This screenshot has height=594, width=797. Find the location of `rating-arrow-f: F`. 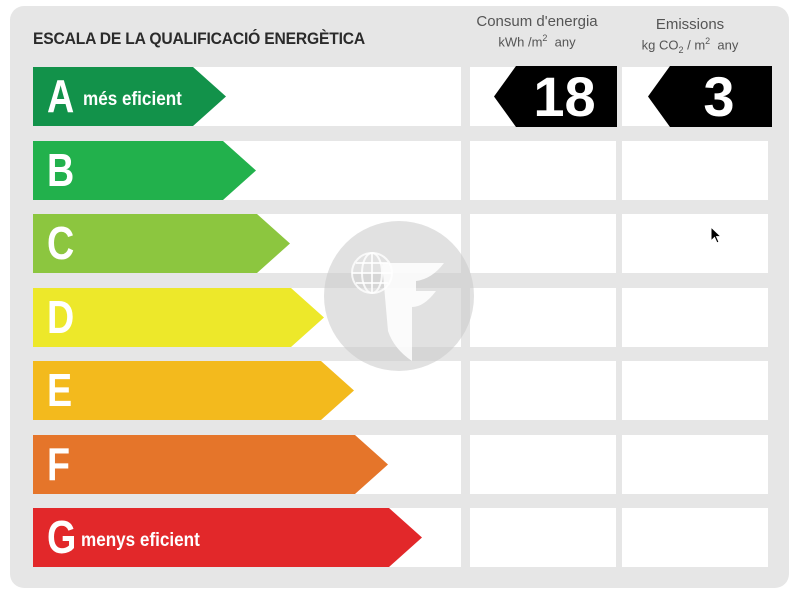

rating-arrow-f: F is located at coordinates (210, 464).